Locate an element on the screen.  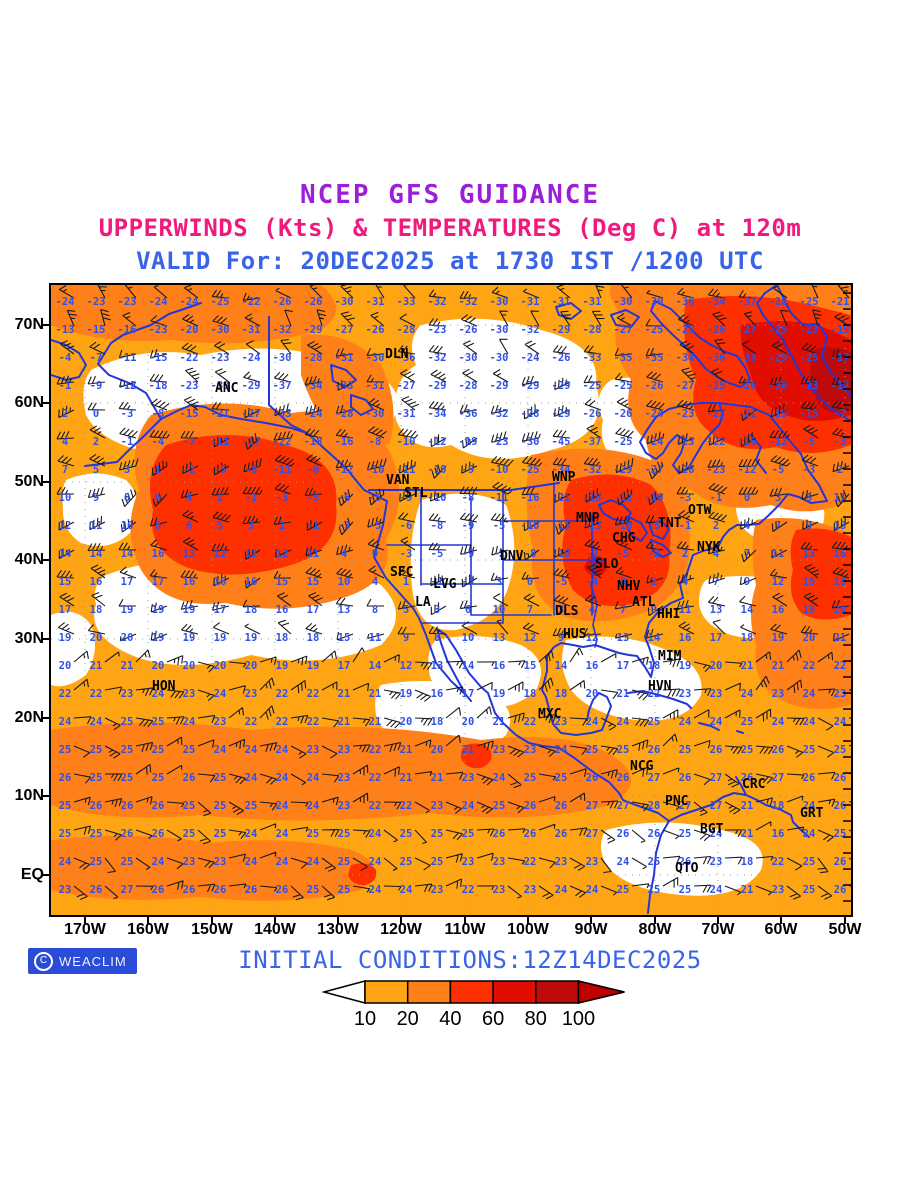
temp-value: 11 is located at coordinates (778, 554).